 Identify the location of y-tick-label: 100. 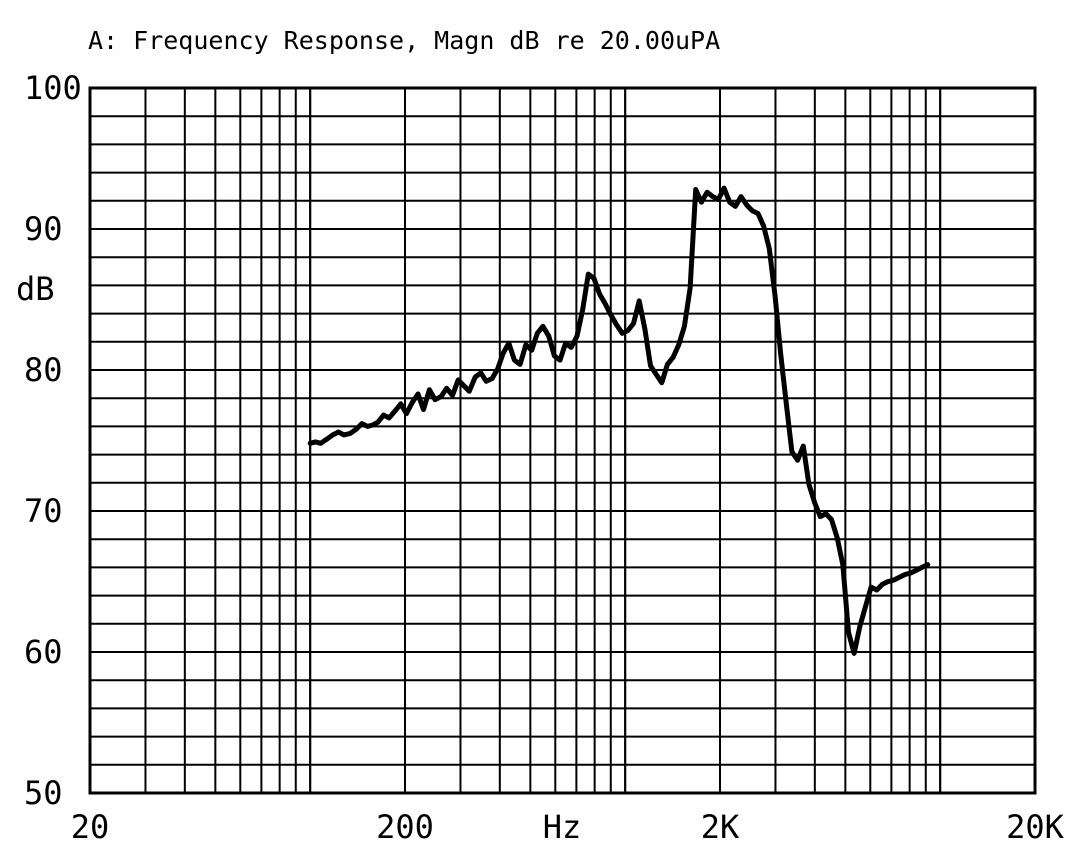
(53, 88).